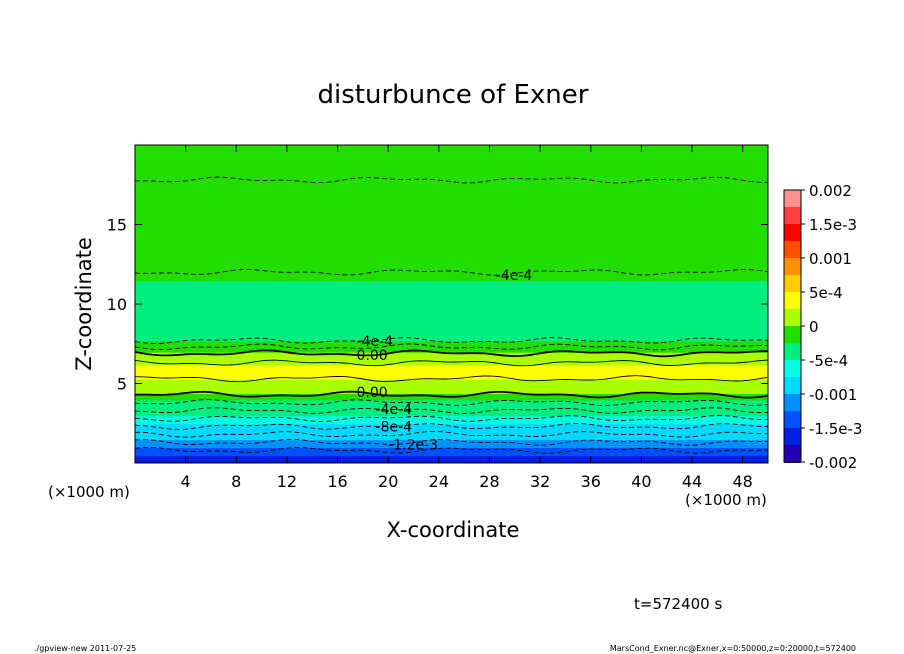 The height and width of the screenshot is (654, 904). I want to click on y-axis-label: Z-coordinate, so click(84, 304).